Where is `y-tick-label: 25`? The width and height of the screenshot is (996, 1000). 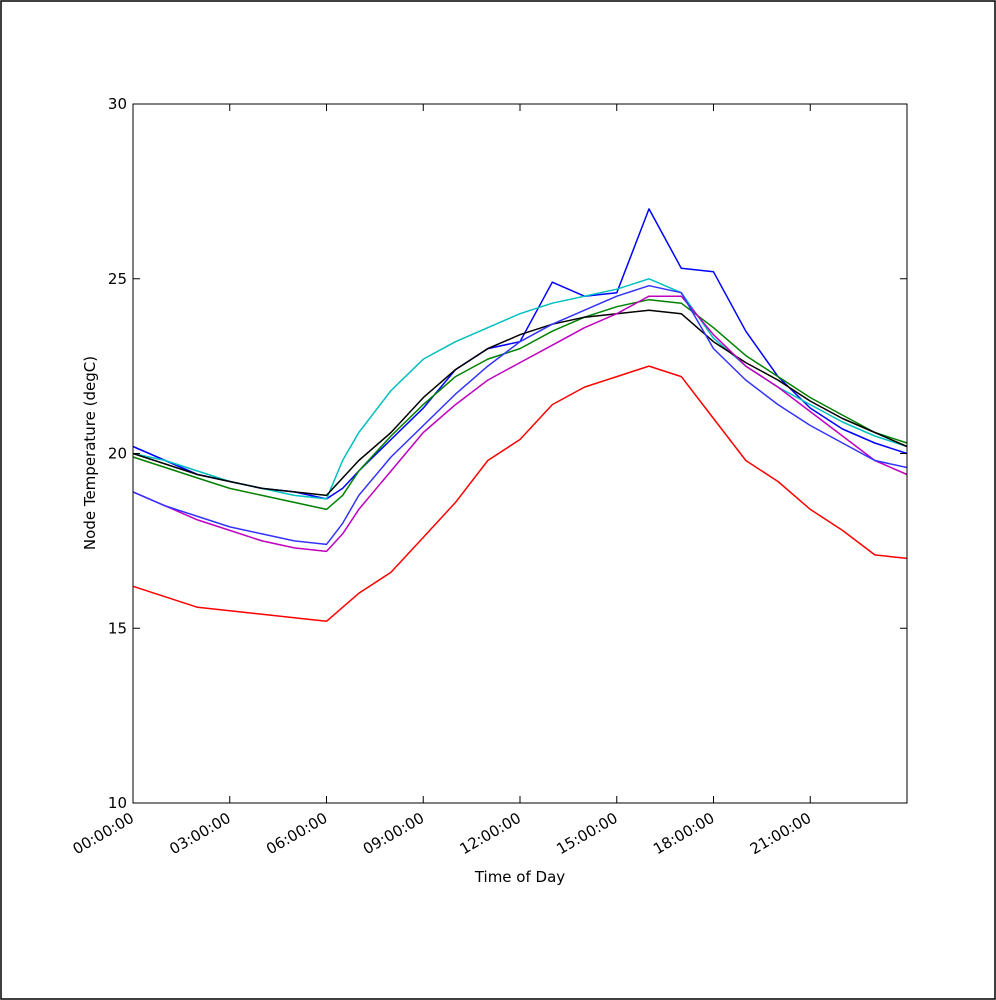 y-tick-label: 25 is located at coordinates (117, 279).